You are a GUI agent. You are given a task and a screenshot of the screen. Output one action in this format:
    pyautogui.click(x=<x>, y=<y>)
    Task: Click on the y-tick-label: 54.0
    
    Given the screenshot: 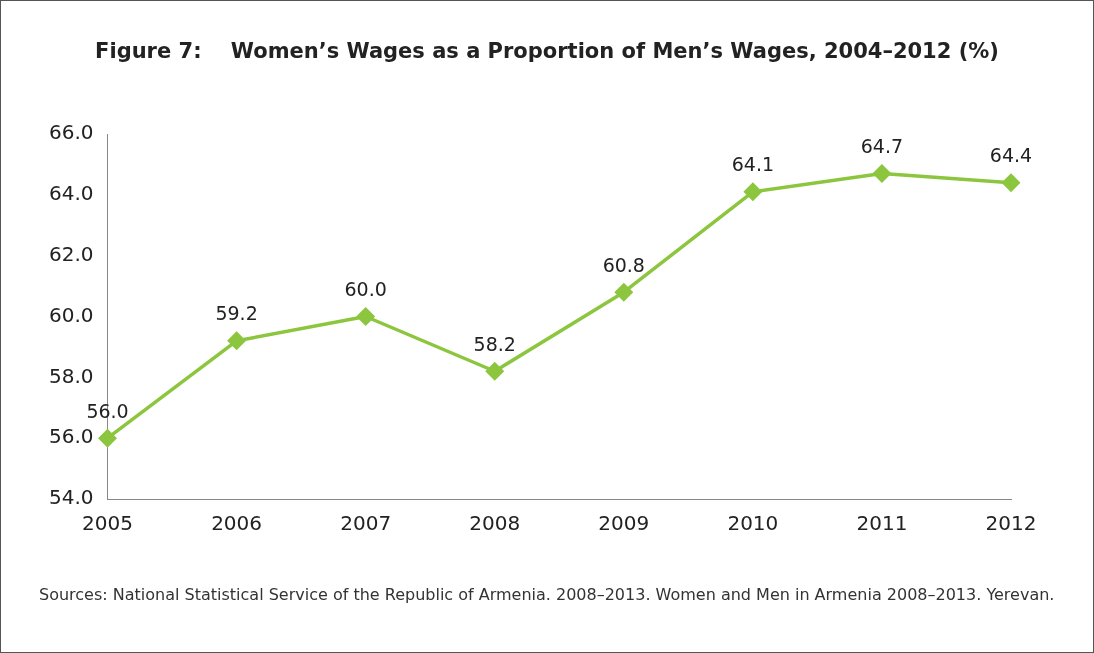 What is the action you would take?
    pyautogui.click(x=71, y=497)
    